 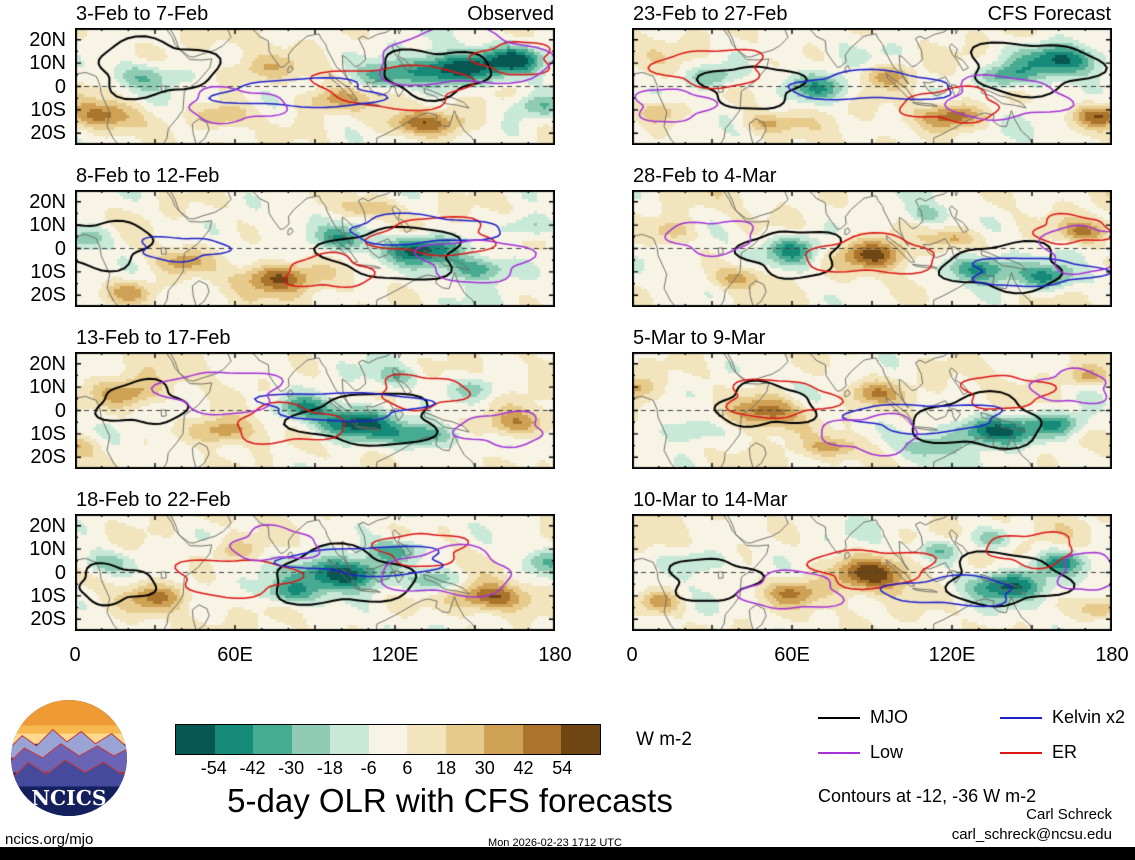 What do you see at coordinates (368, 768) in the screenshot?
I see `colorbar-tick-label: -6` at bounding box center [368, 768].